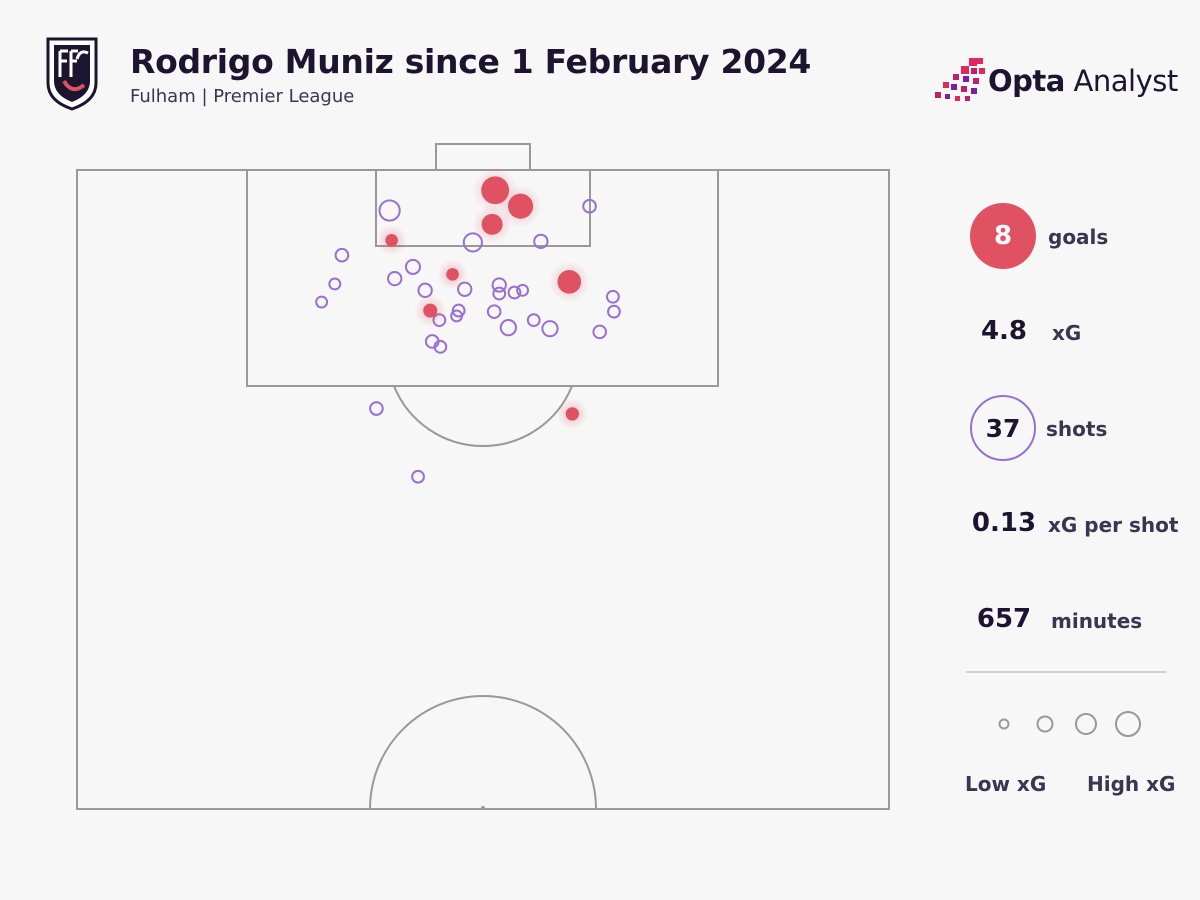 Image resolution: width=1200 pixels, height=900 pixels. I want to click on xg-size-legend, so click(1069, 724).